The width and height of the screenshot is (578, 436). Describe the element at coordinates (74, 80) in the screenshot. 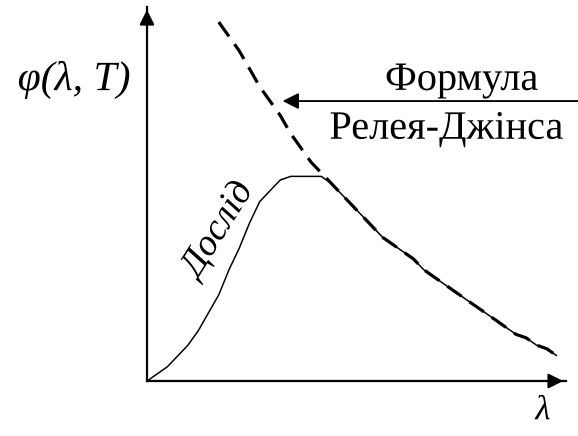

I see `y-axis-title: φ(λ, T)` at that location.